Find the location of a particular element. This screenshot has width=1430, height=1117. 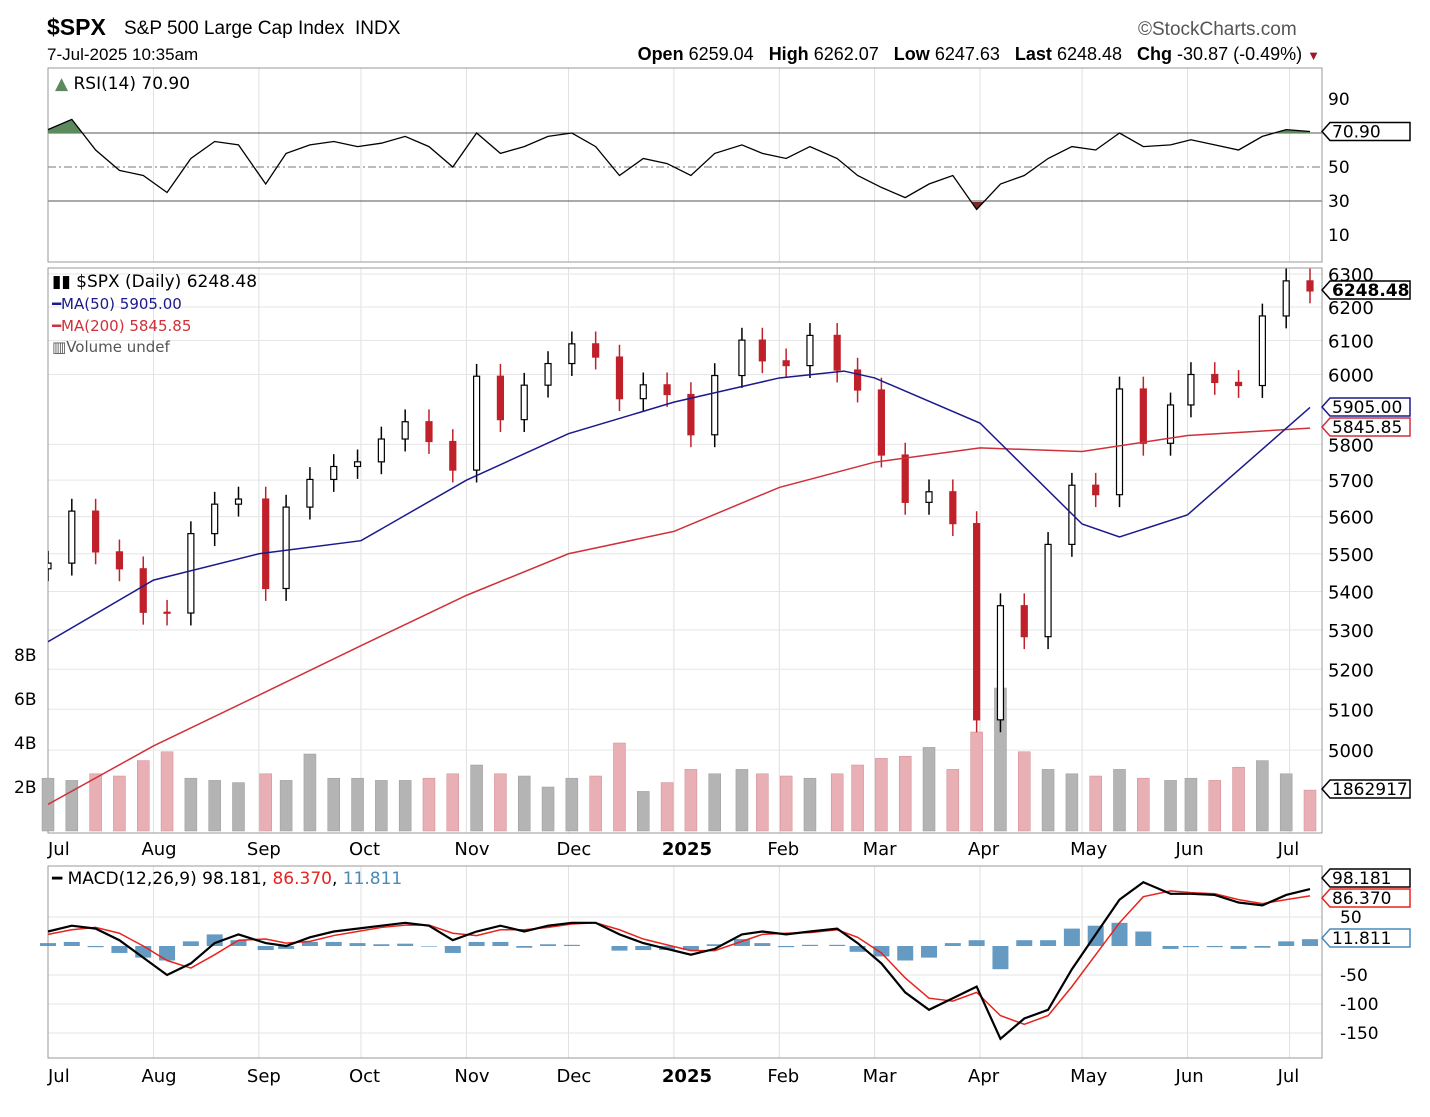

rsi-tick-label: 50 is located at coordinates (1339, 168).